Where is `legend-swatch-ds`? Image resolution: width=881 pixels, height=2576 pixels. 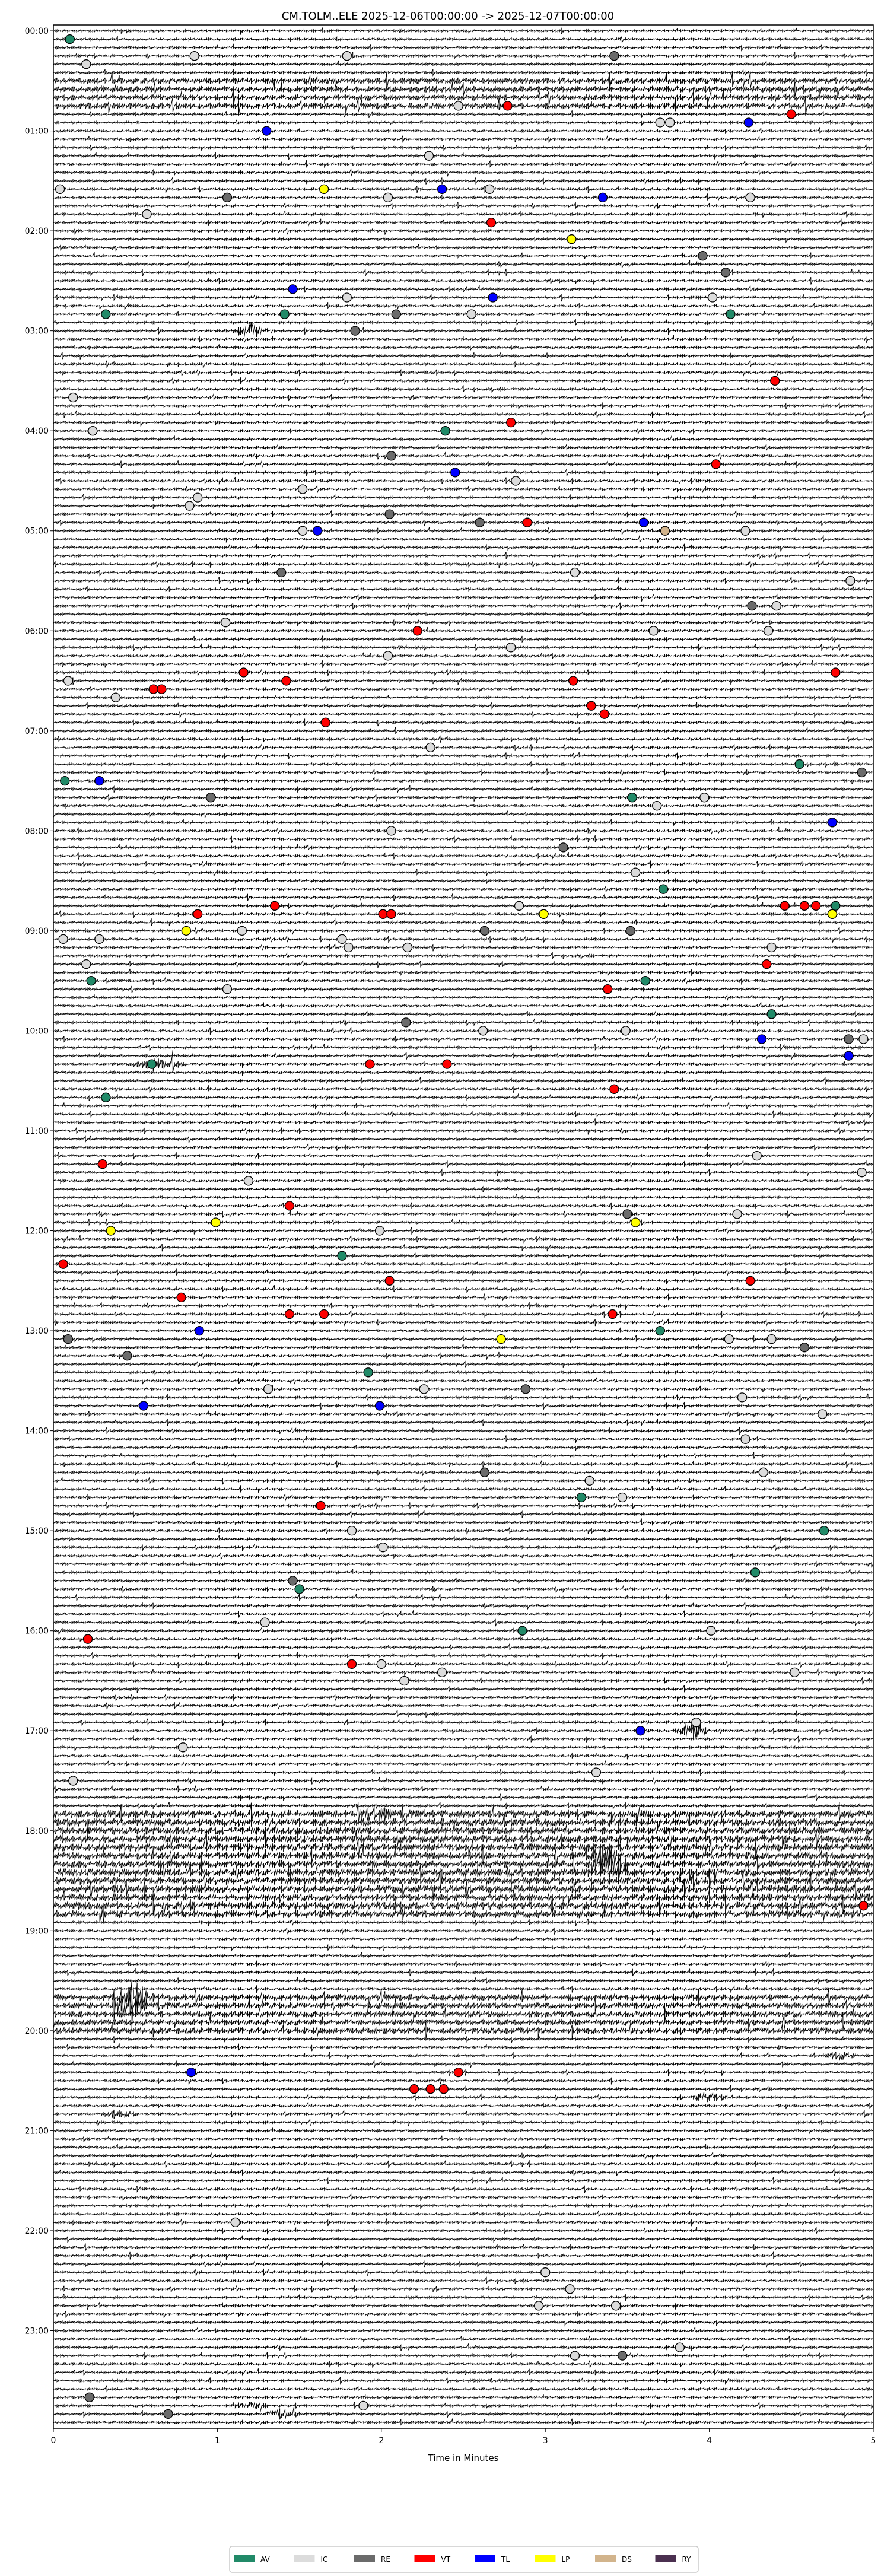
legend-swatch-ds is located at coordinates (606, 2558).